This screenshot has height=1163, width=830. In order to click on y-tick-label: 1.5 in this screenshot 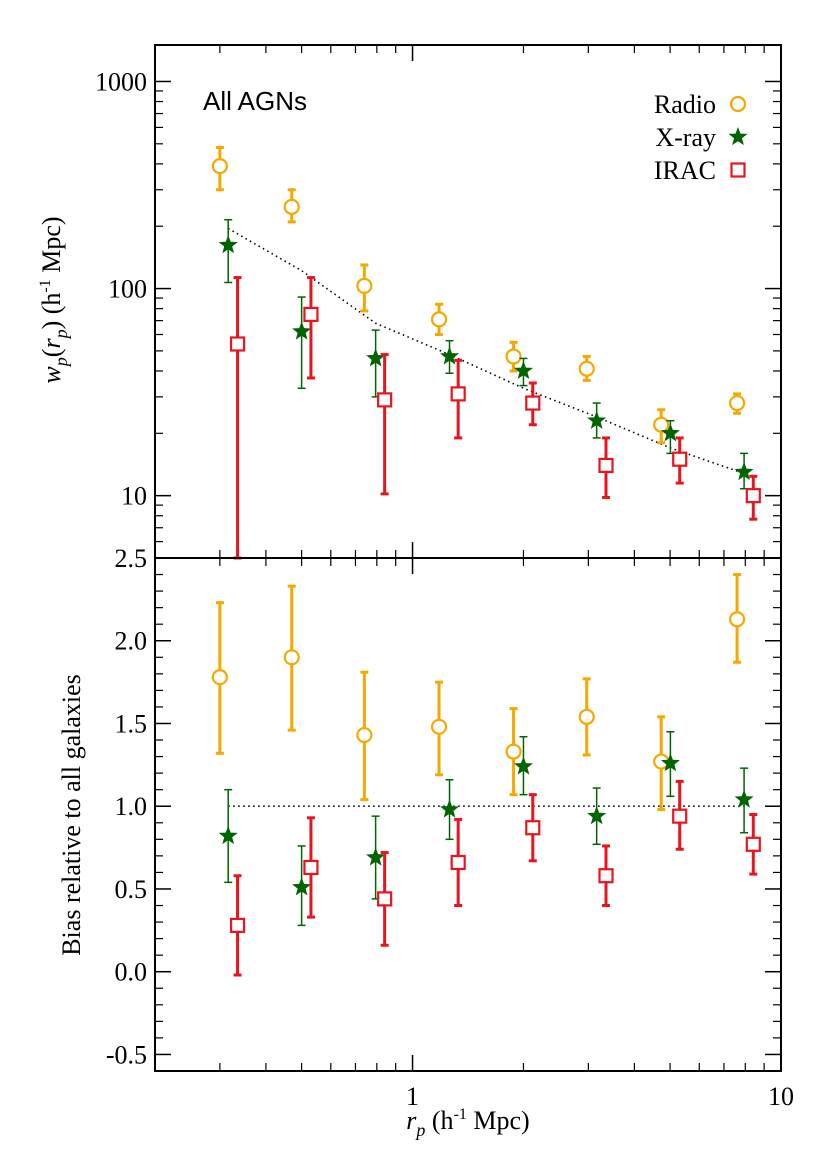, I will do `click(131, 723)`.